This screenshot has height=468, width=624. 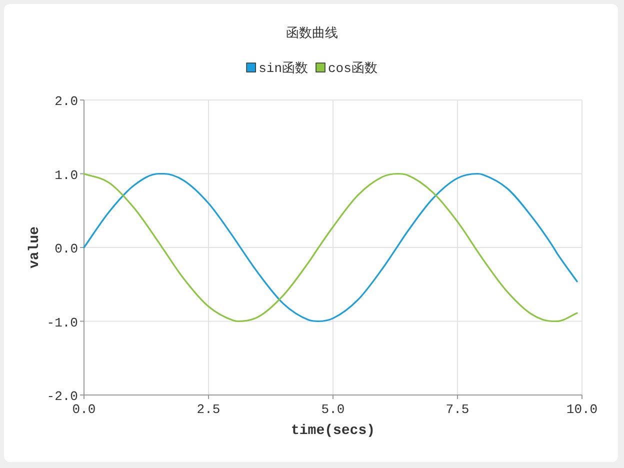 What do you see at coordinates (84, 409) in the screenshot?
I see `x-tick-label: 0.0` at bounding box center [84, 409].